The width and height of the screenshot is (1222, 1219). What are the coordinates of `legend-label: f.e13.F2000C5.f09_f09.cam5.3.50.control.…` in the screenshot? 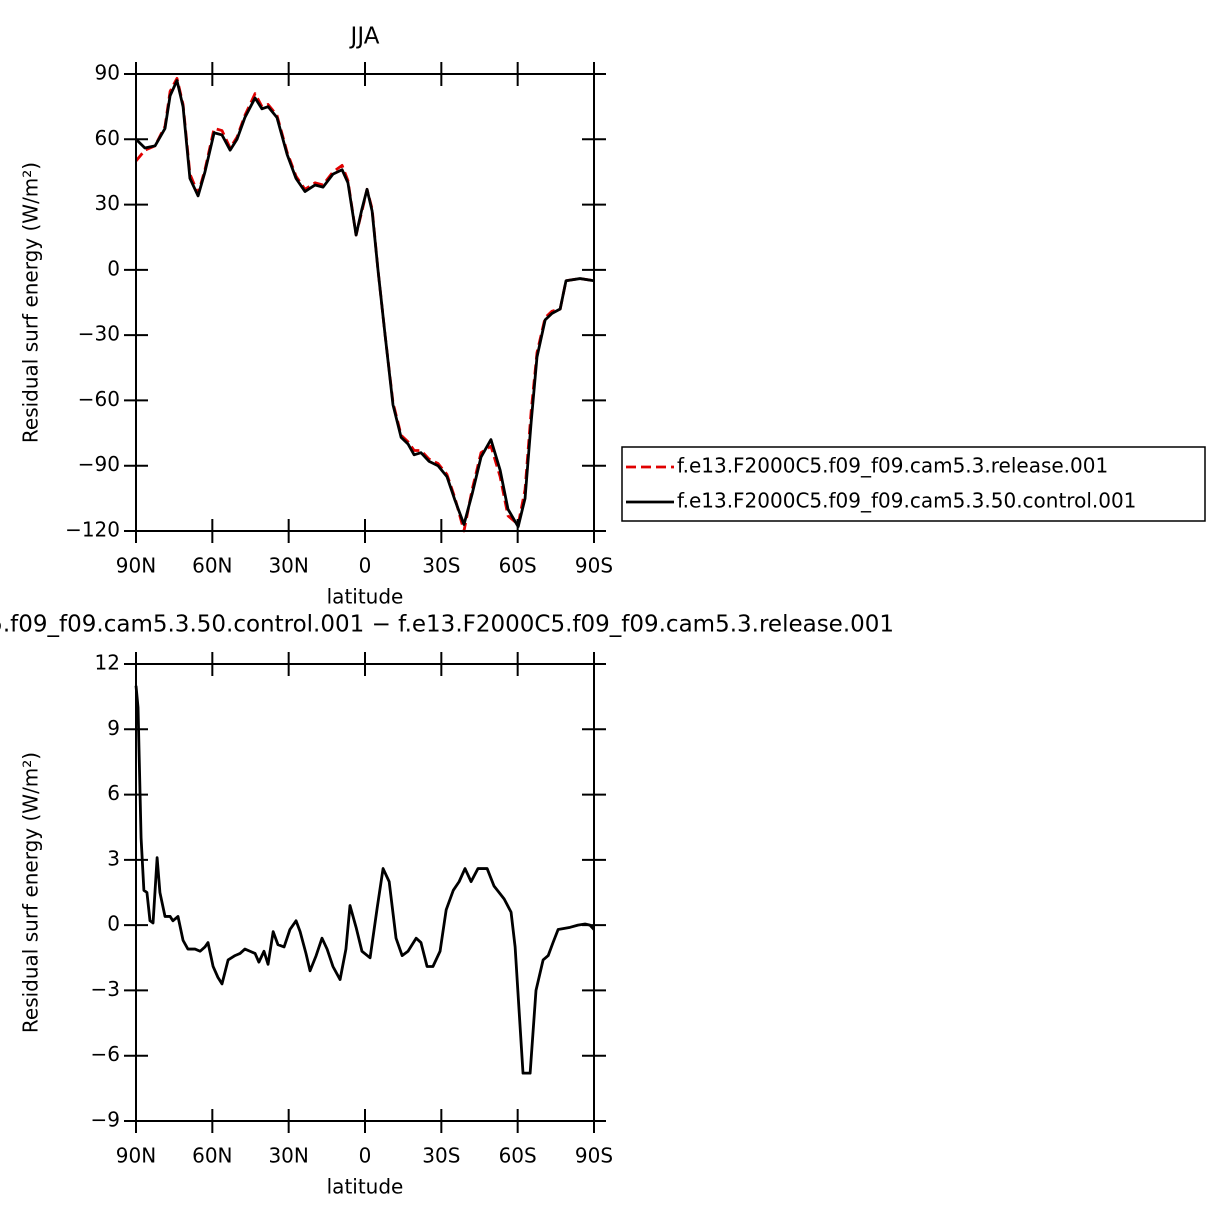 It's located at (906, 501).